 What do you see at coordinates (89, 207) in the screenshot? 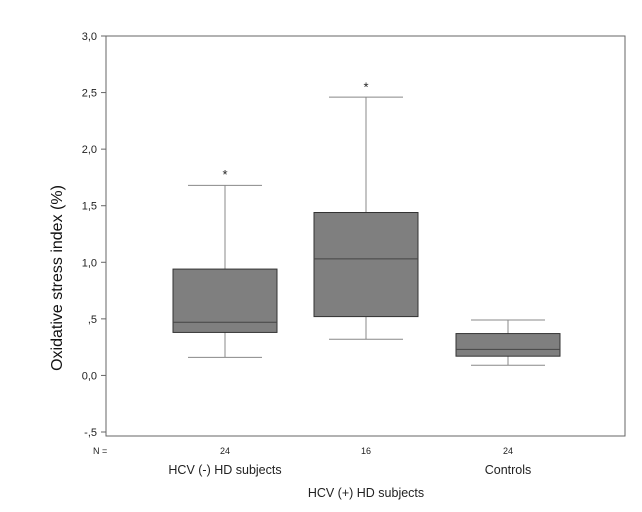
I see `y-tick-label: 1,5` at bounding box center [89, 207].